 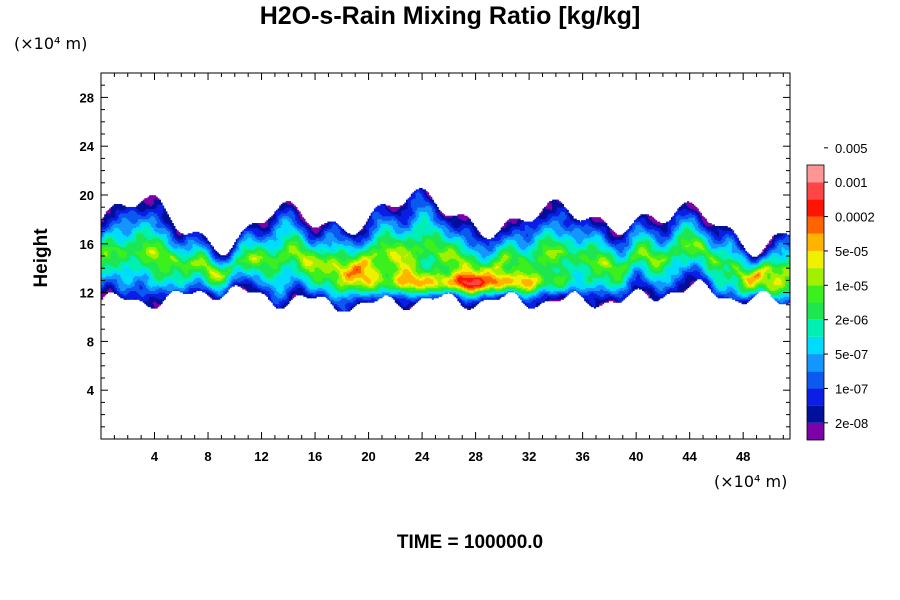 I want to click on x-tick-label: 12, so click(x=261, y=456).